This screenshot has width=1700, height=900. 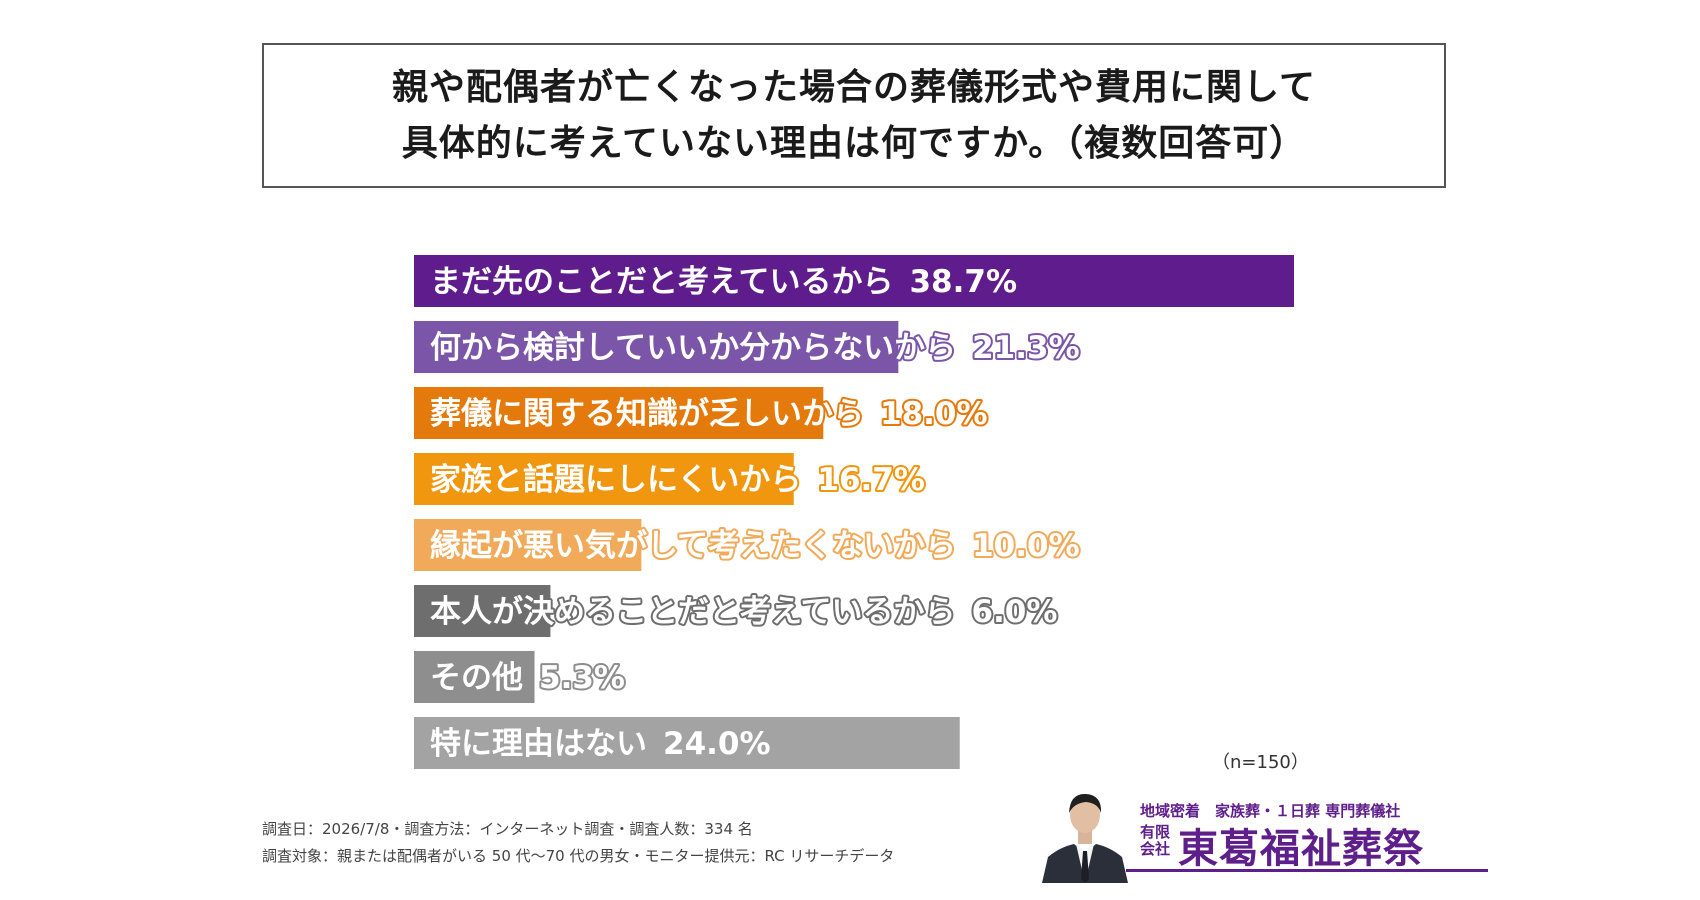 What do you see at coordinates (661, 282) in the screenshot?
I see `category-label-1: まだ先のことだと考えているから` at bounding box center [661, 282].